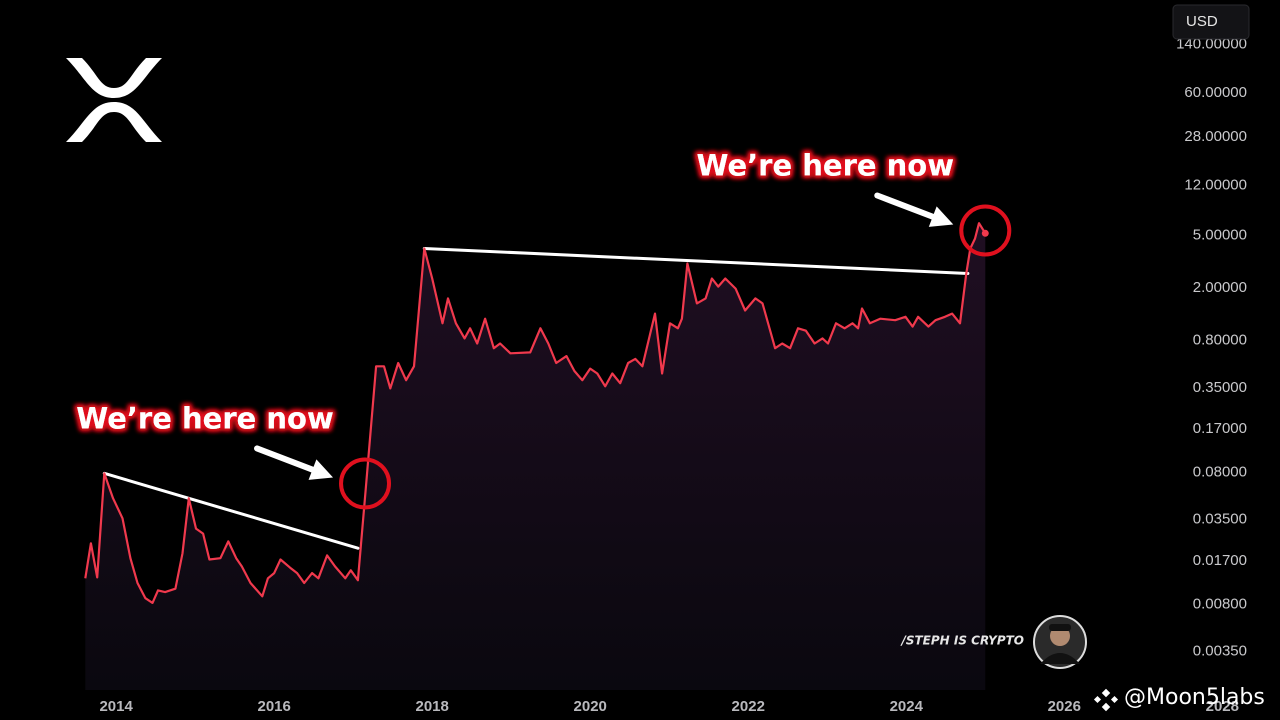 This screenshot has height=720, width=1280. I want to click on x-tick-label: 2014, so click(116, 706).